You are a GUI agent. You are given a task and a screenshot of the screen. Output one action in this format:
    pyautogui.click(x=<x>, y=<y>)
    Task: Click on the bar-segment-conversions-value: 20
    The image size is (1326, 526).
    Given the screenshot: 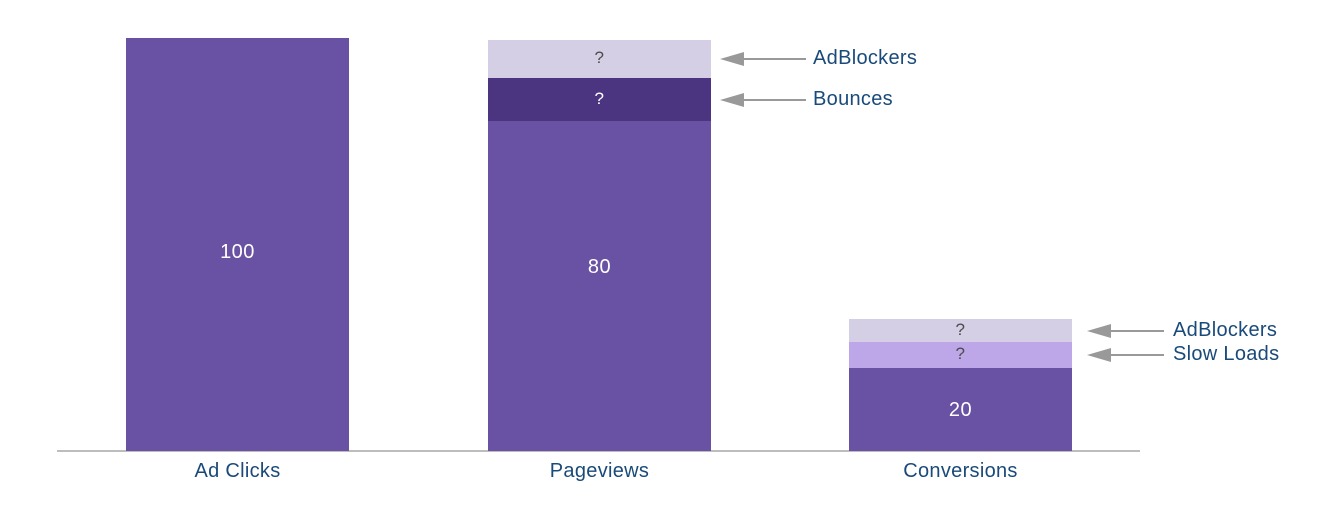 What is the action you would take?
    pyautogui.click(x=960, y=409)
    